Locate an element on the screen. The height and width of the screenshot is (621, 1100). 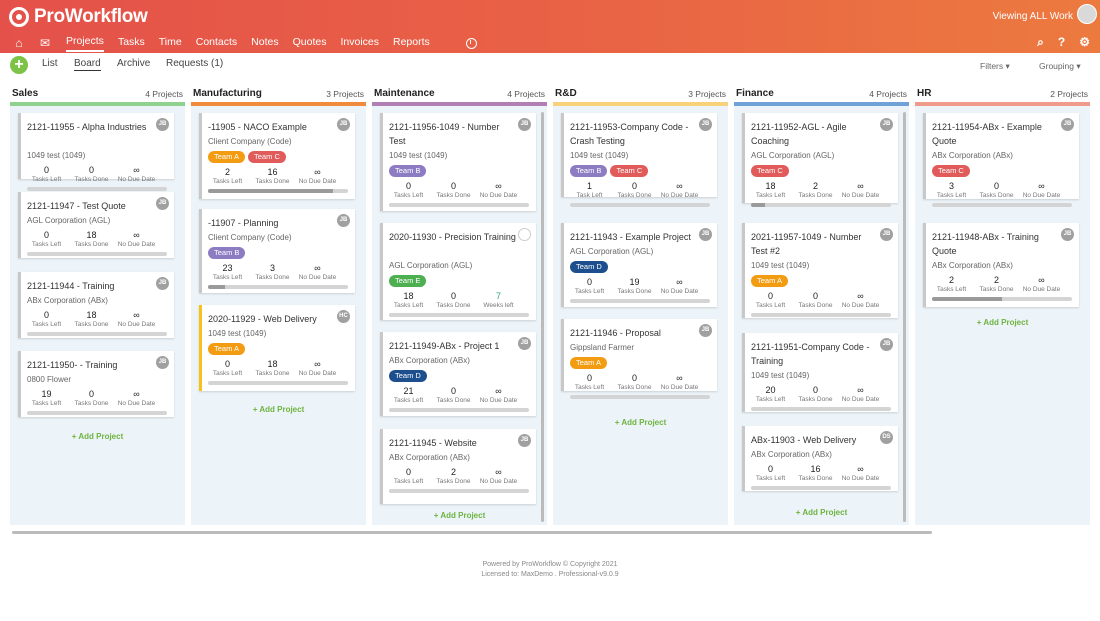
project-title: 2121-11954-ABx - Example Quote is located at coordinates (987, 134).